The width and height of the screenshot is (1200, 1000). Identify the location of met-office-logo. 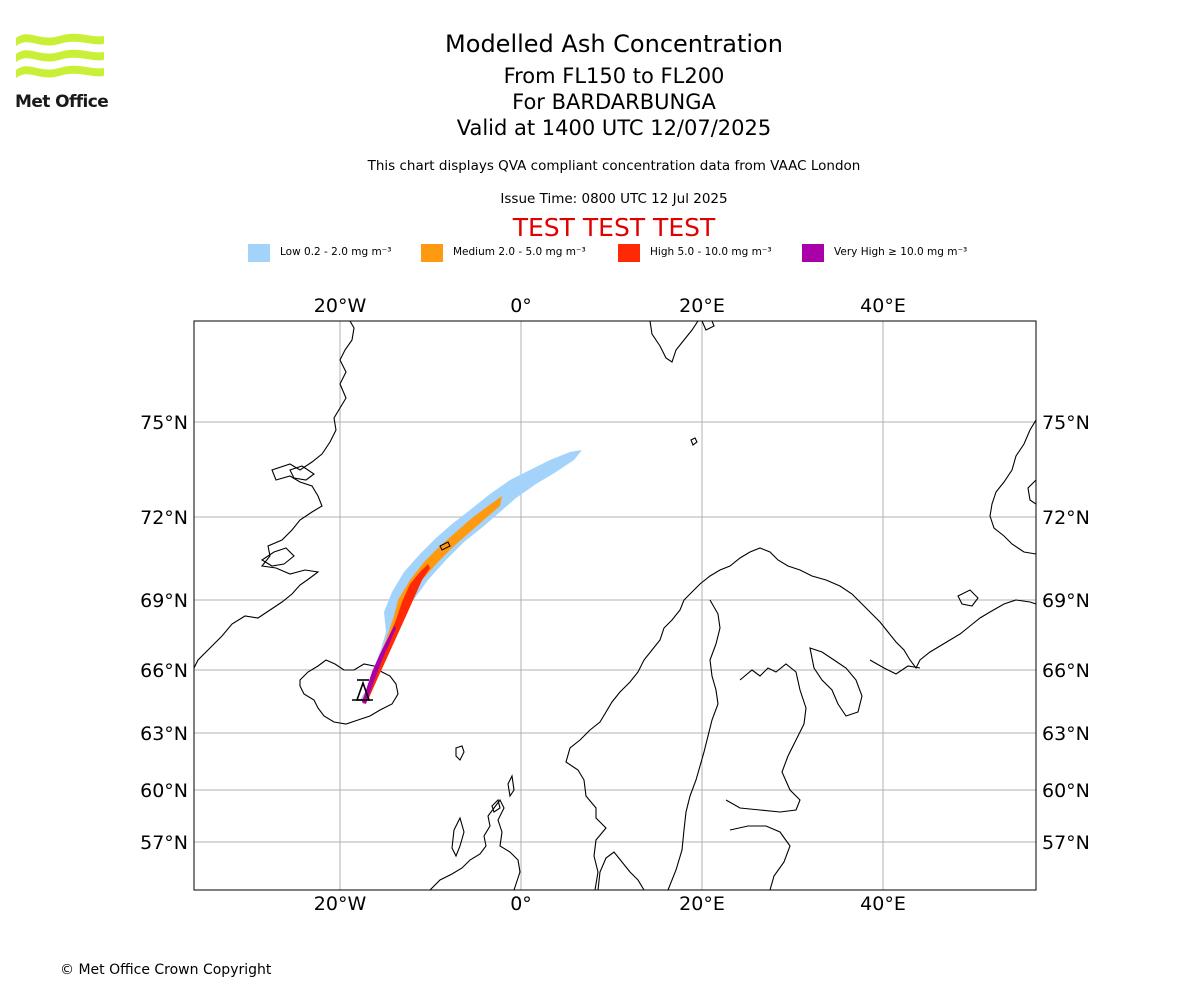
(60, 71).